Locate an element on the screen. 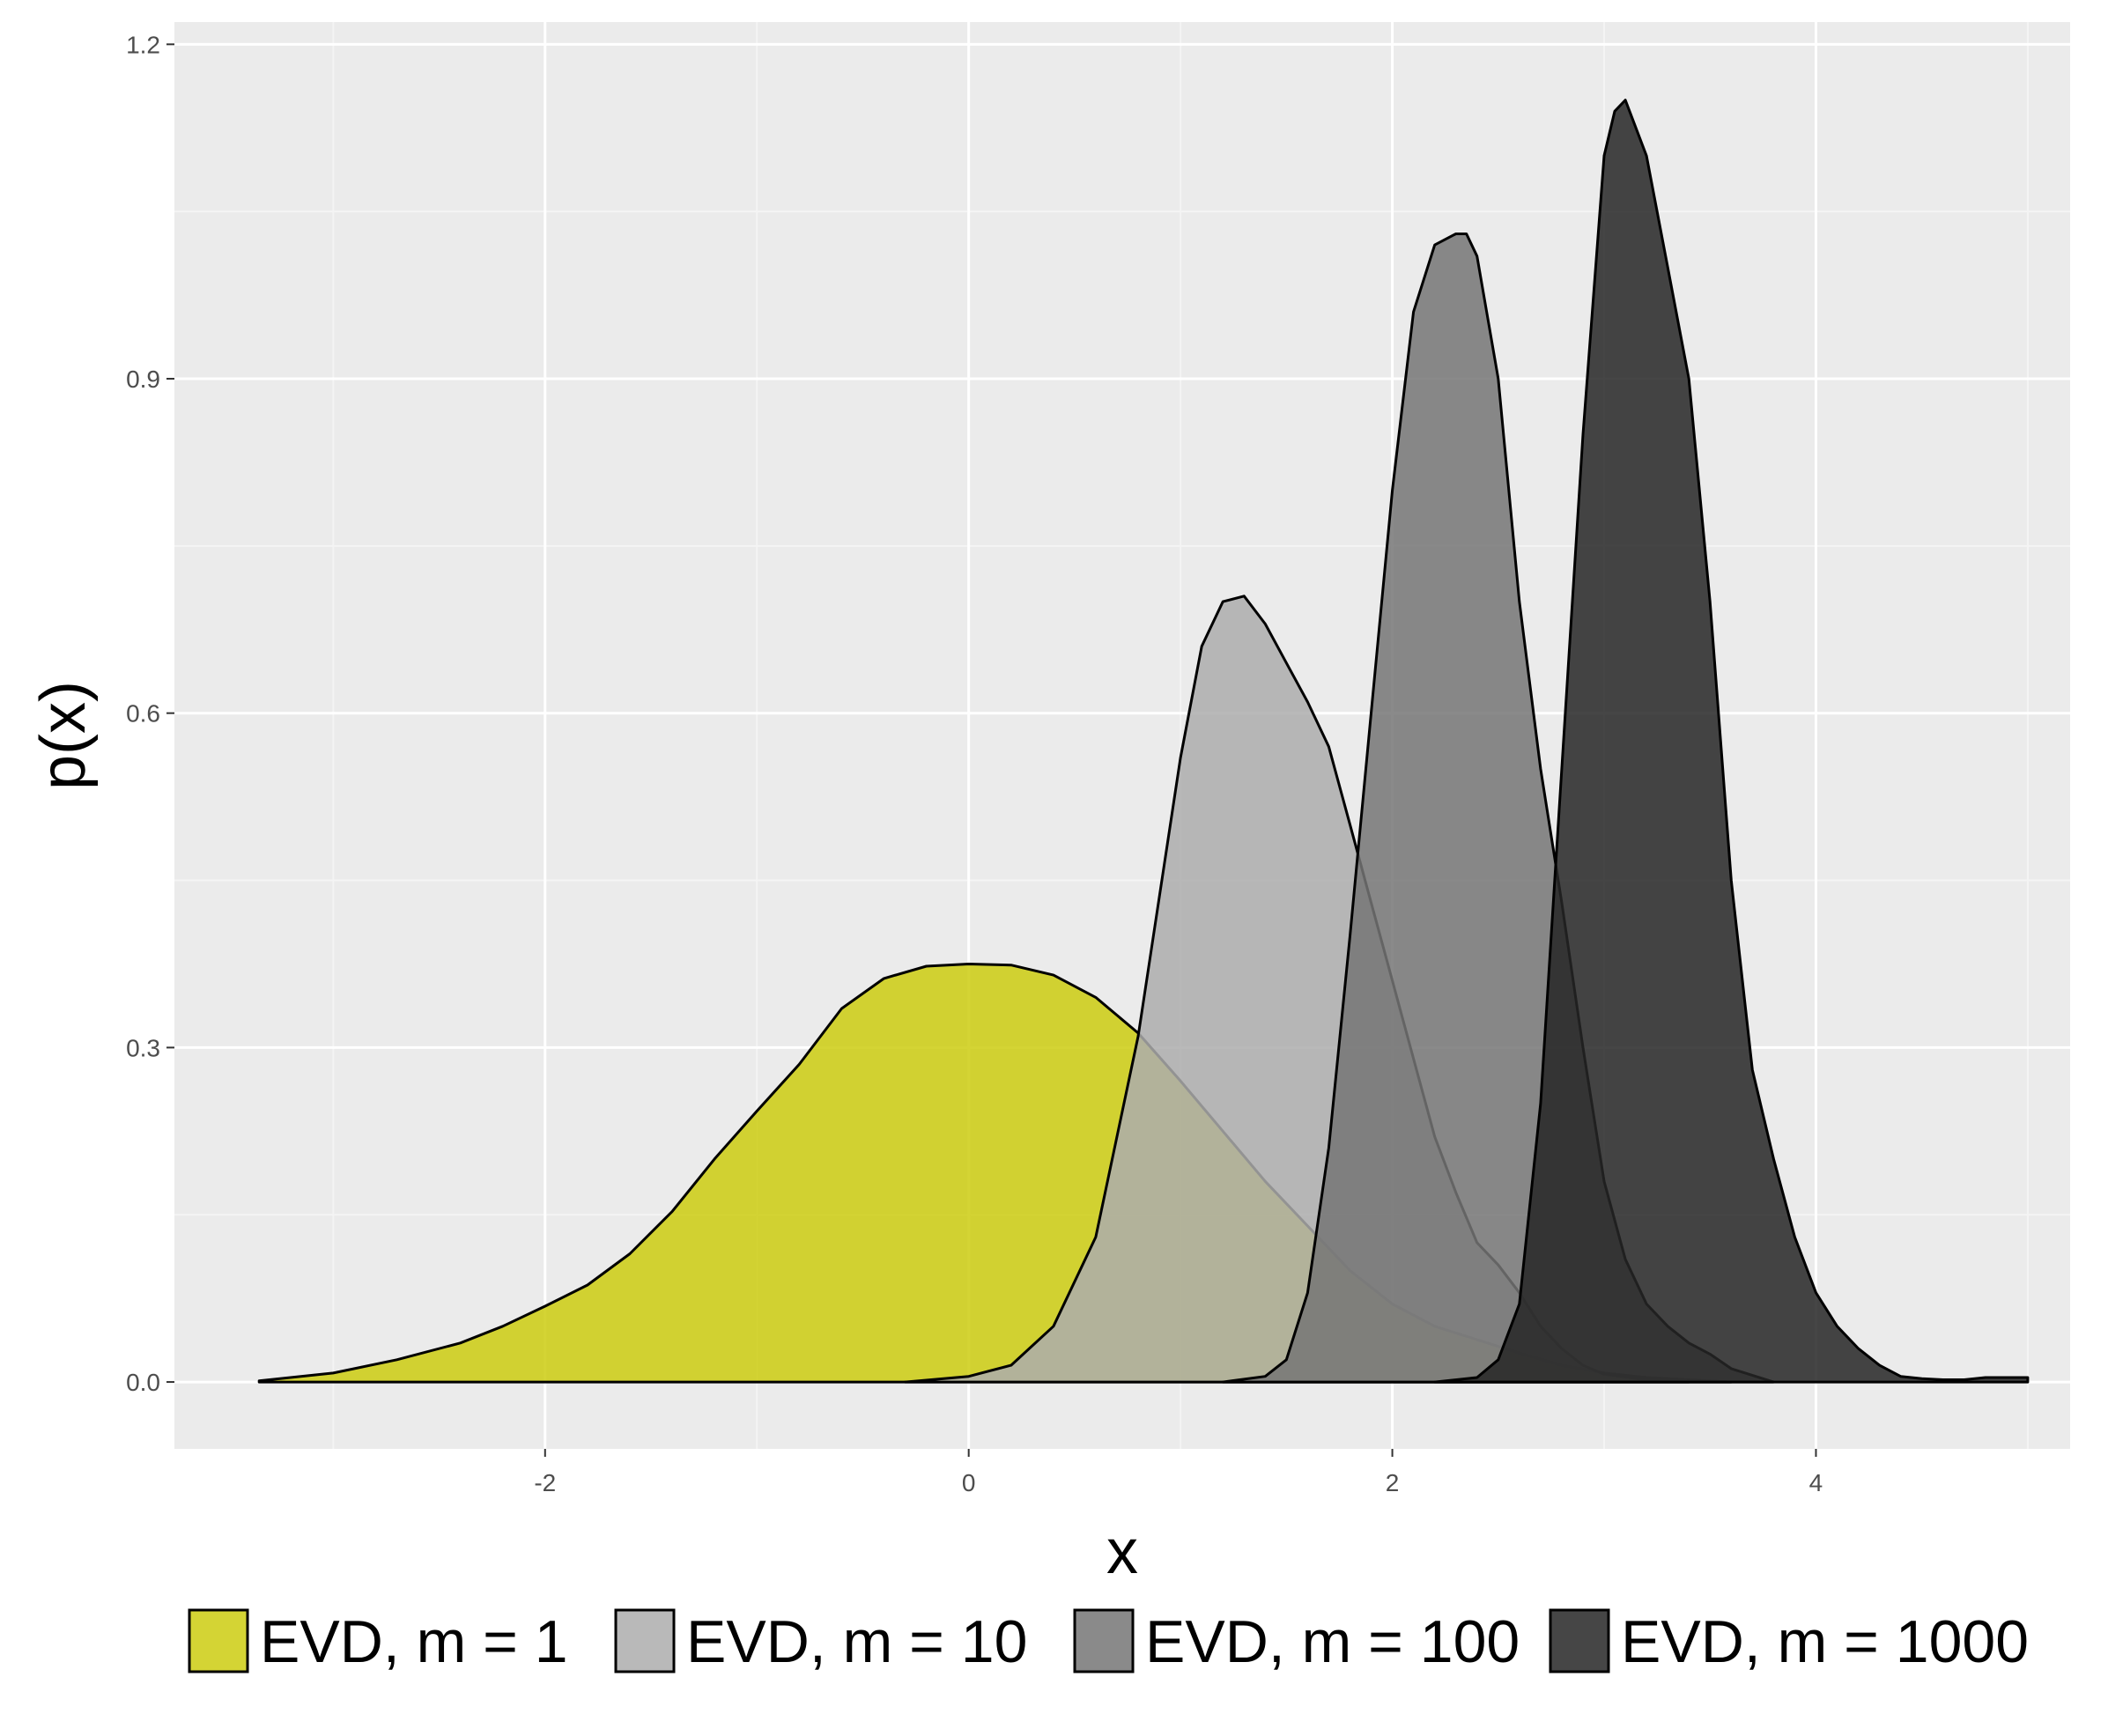  y-tick-label: 0.6 is located at coordinates (143, 714).